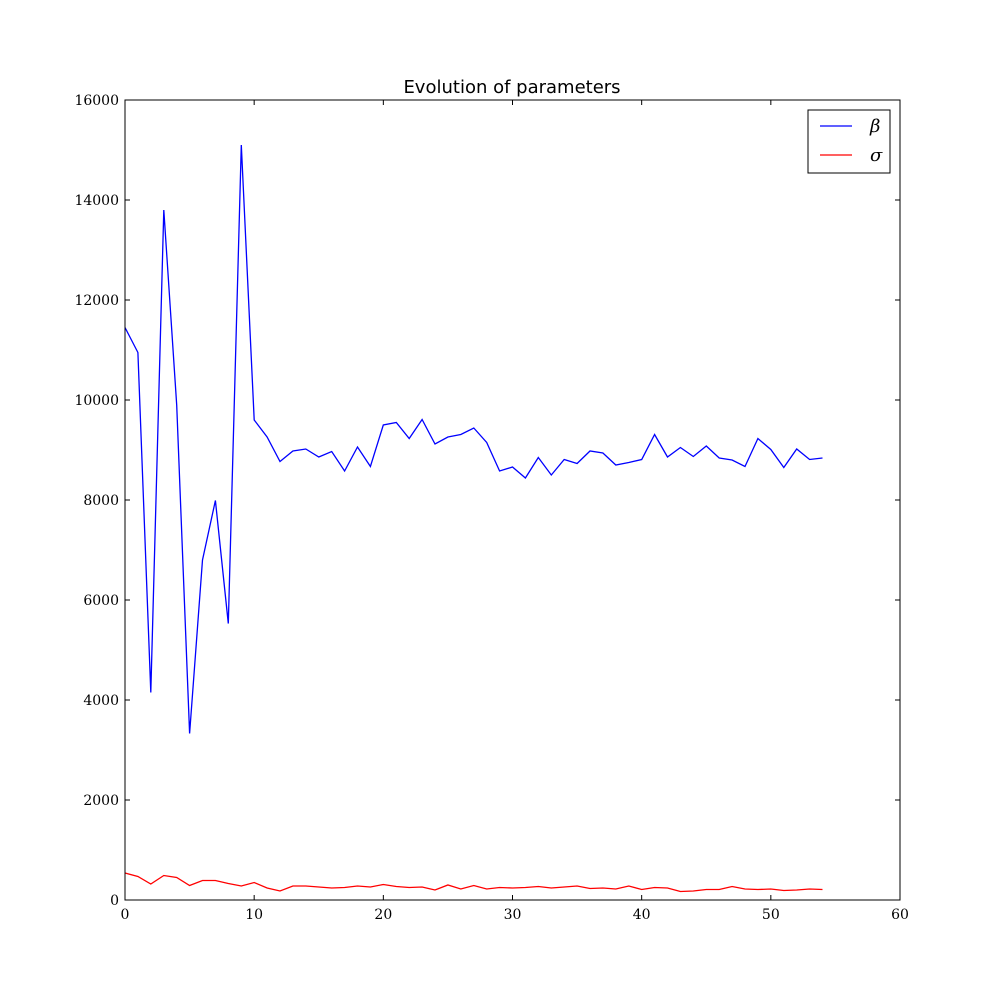  What do you see at coordinates (101, 801) in the screenshot?
I see `y-tick-label: 2000` at bounding box center [101, 801].